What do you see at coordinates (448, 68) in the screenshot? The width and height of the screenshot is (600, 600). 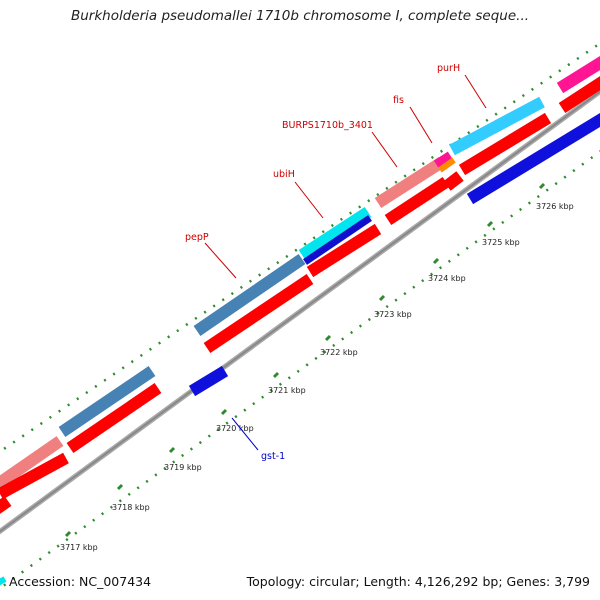 I see `gene-label-purH: purH` at bounding box center [448, 68].